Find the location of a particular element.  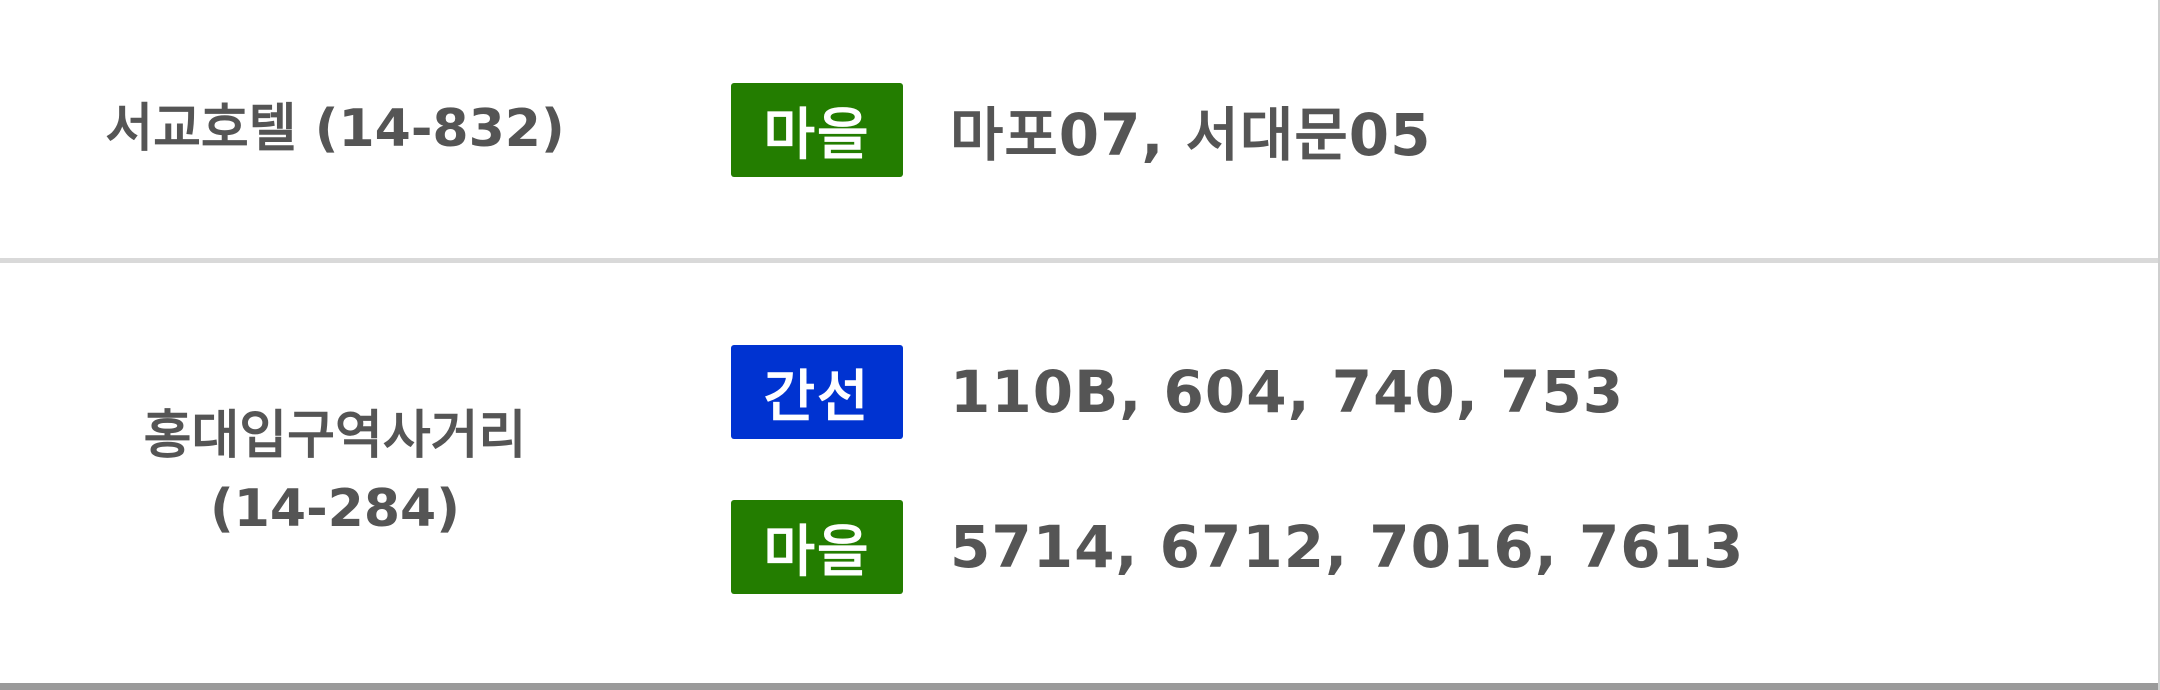

route-group: 간선 110B, 604, 740, 753 is located at coordinates (1177, 392).